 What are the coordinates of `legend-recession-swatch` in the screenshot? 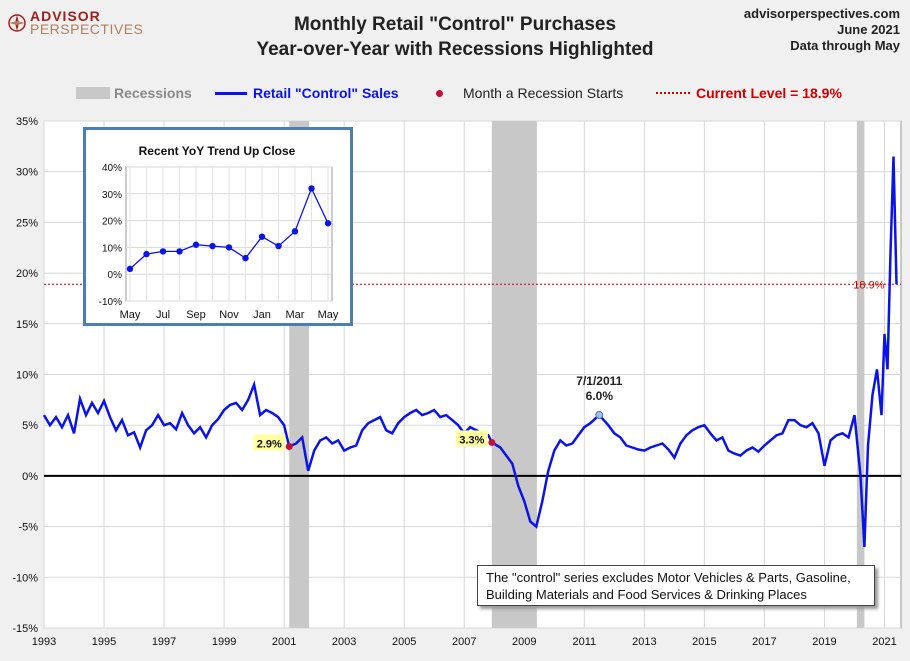 It's located at (93, 93).